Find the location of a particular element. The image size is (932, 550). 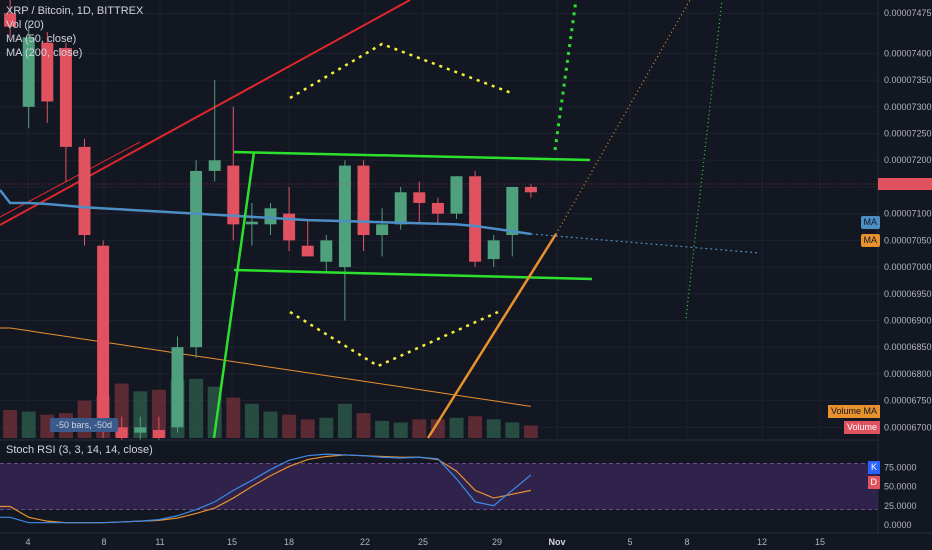

time-tick-label: 4 is located at coordinates (27, 542).